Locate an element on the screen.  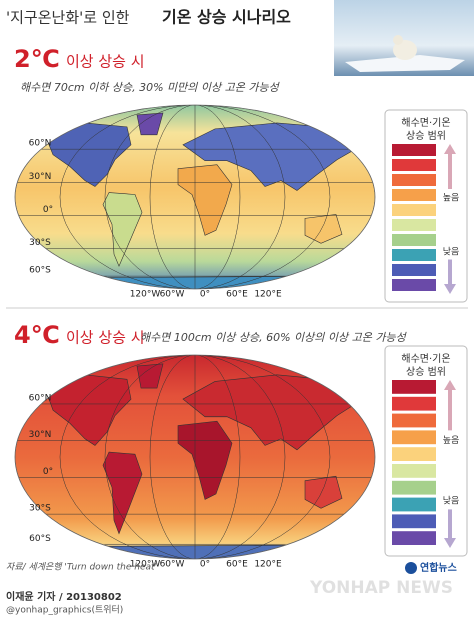
scenario-description: 해수면 100cm 이상 상승, 60% 이상의 이상 고온 가능성 is located at coordinates (274, 337).